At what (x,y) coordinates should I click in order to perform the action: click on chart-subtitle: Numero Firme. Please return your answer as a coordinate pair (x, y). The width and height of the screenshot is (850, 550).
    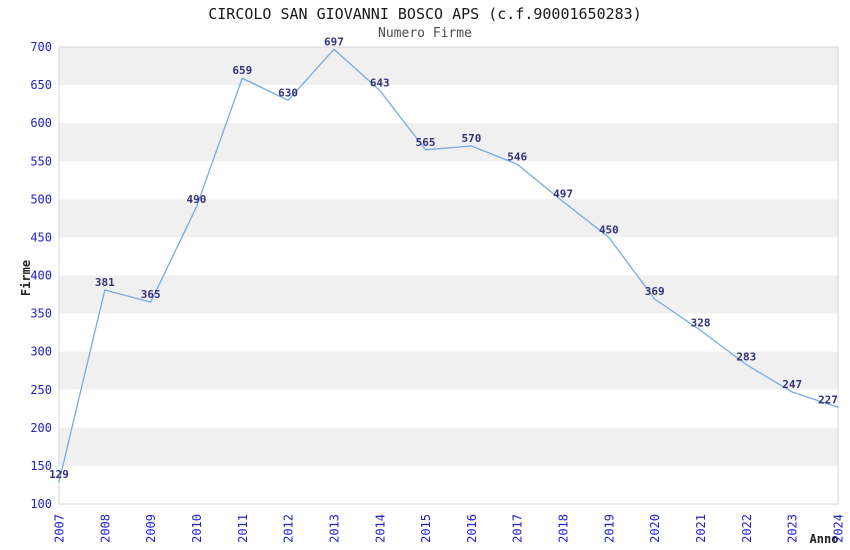
    Looking at the image, I should click on (425, 33).